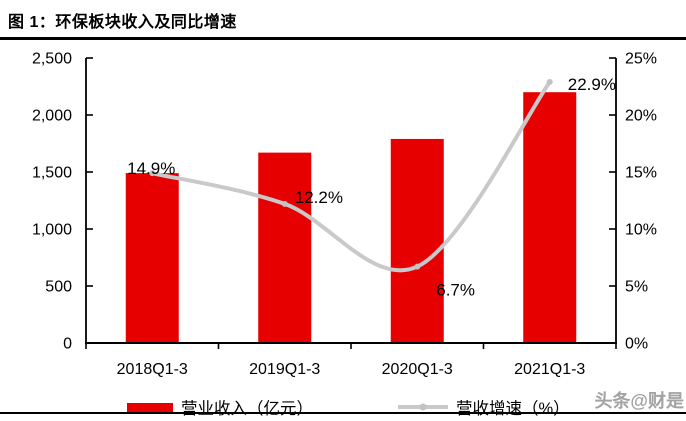 The width and height of the screenshot is (686, 421). What do you see at coordinates (343, 413) in the screenshot?
I see `bottom-divider` at bounding box center [343, 413].